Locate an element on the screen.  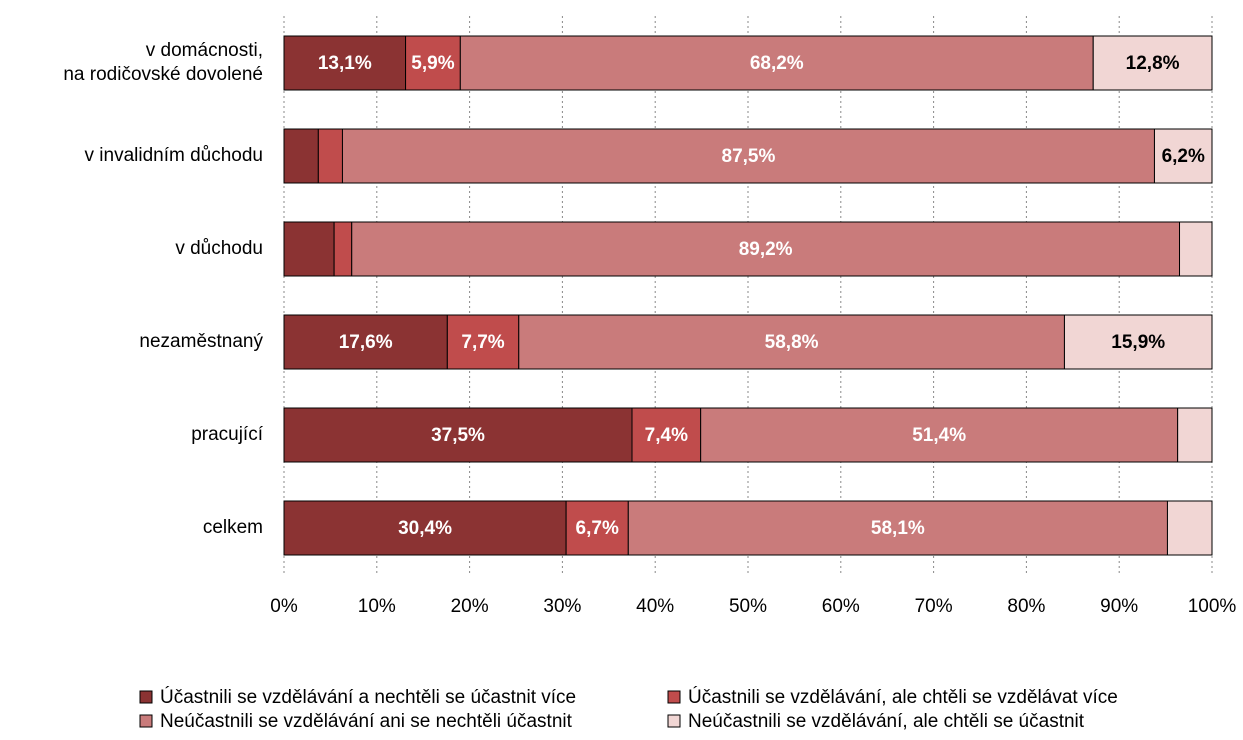
value-label: 51,4% is located at coordinates (939, 435).